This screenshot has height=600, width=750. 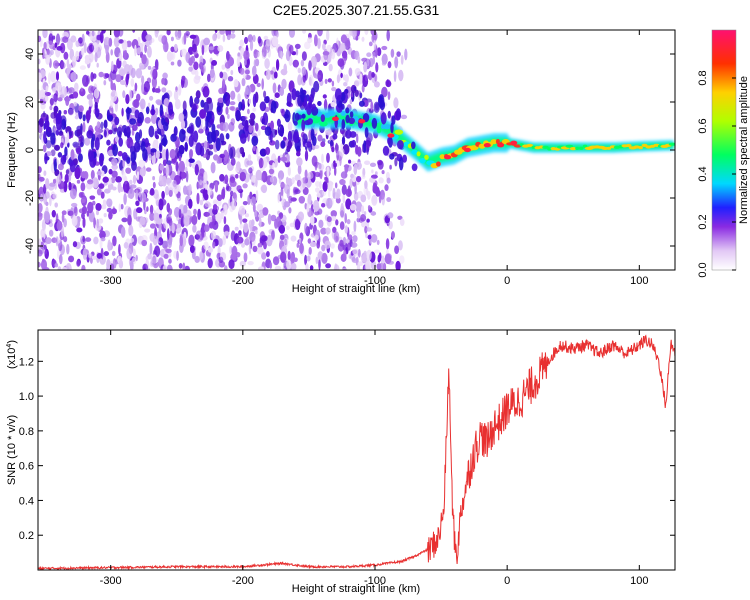 What do you see at coordinates (12, 354) in the screenshot?
I see `snr-exponent: (x104)` at bounding box center [12, 354].